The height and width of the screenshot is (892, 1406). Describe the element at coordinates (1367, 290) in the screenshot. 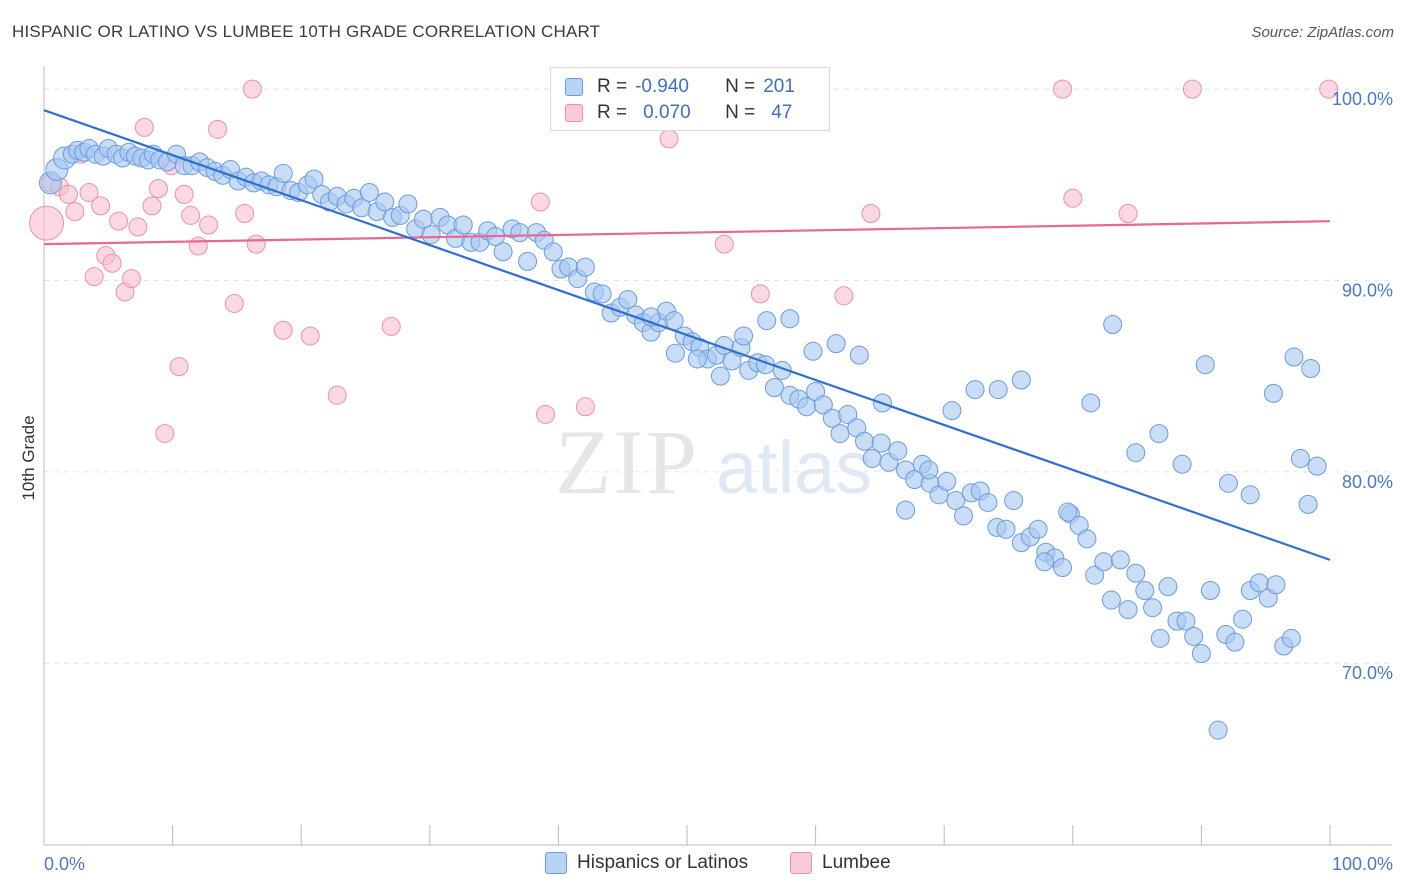

I see `y-tick-label: 90.0%` at that location.